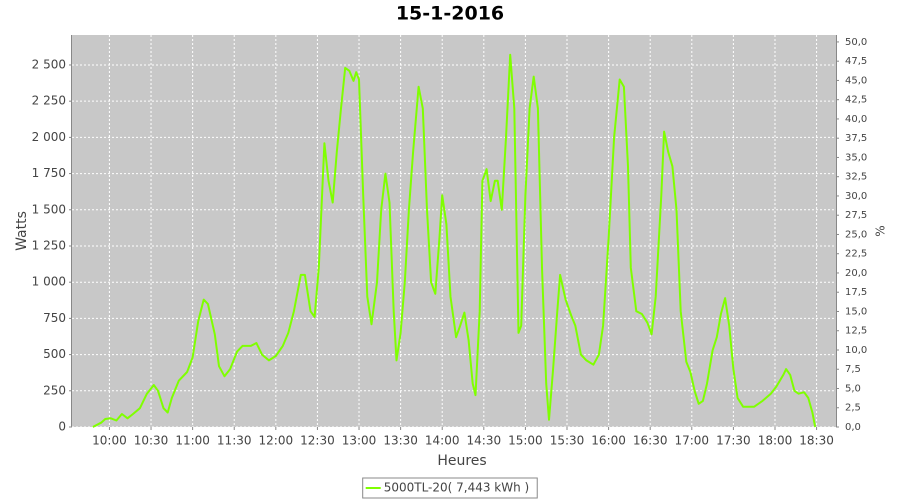 The image size is (900, 500). Describe the element at coordinates (856, 157) in the screenshot. I see `y2-tick-label: 35,0` at that location.